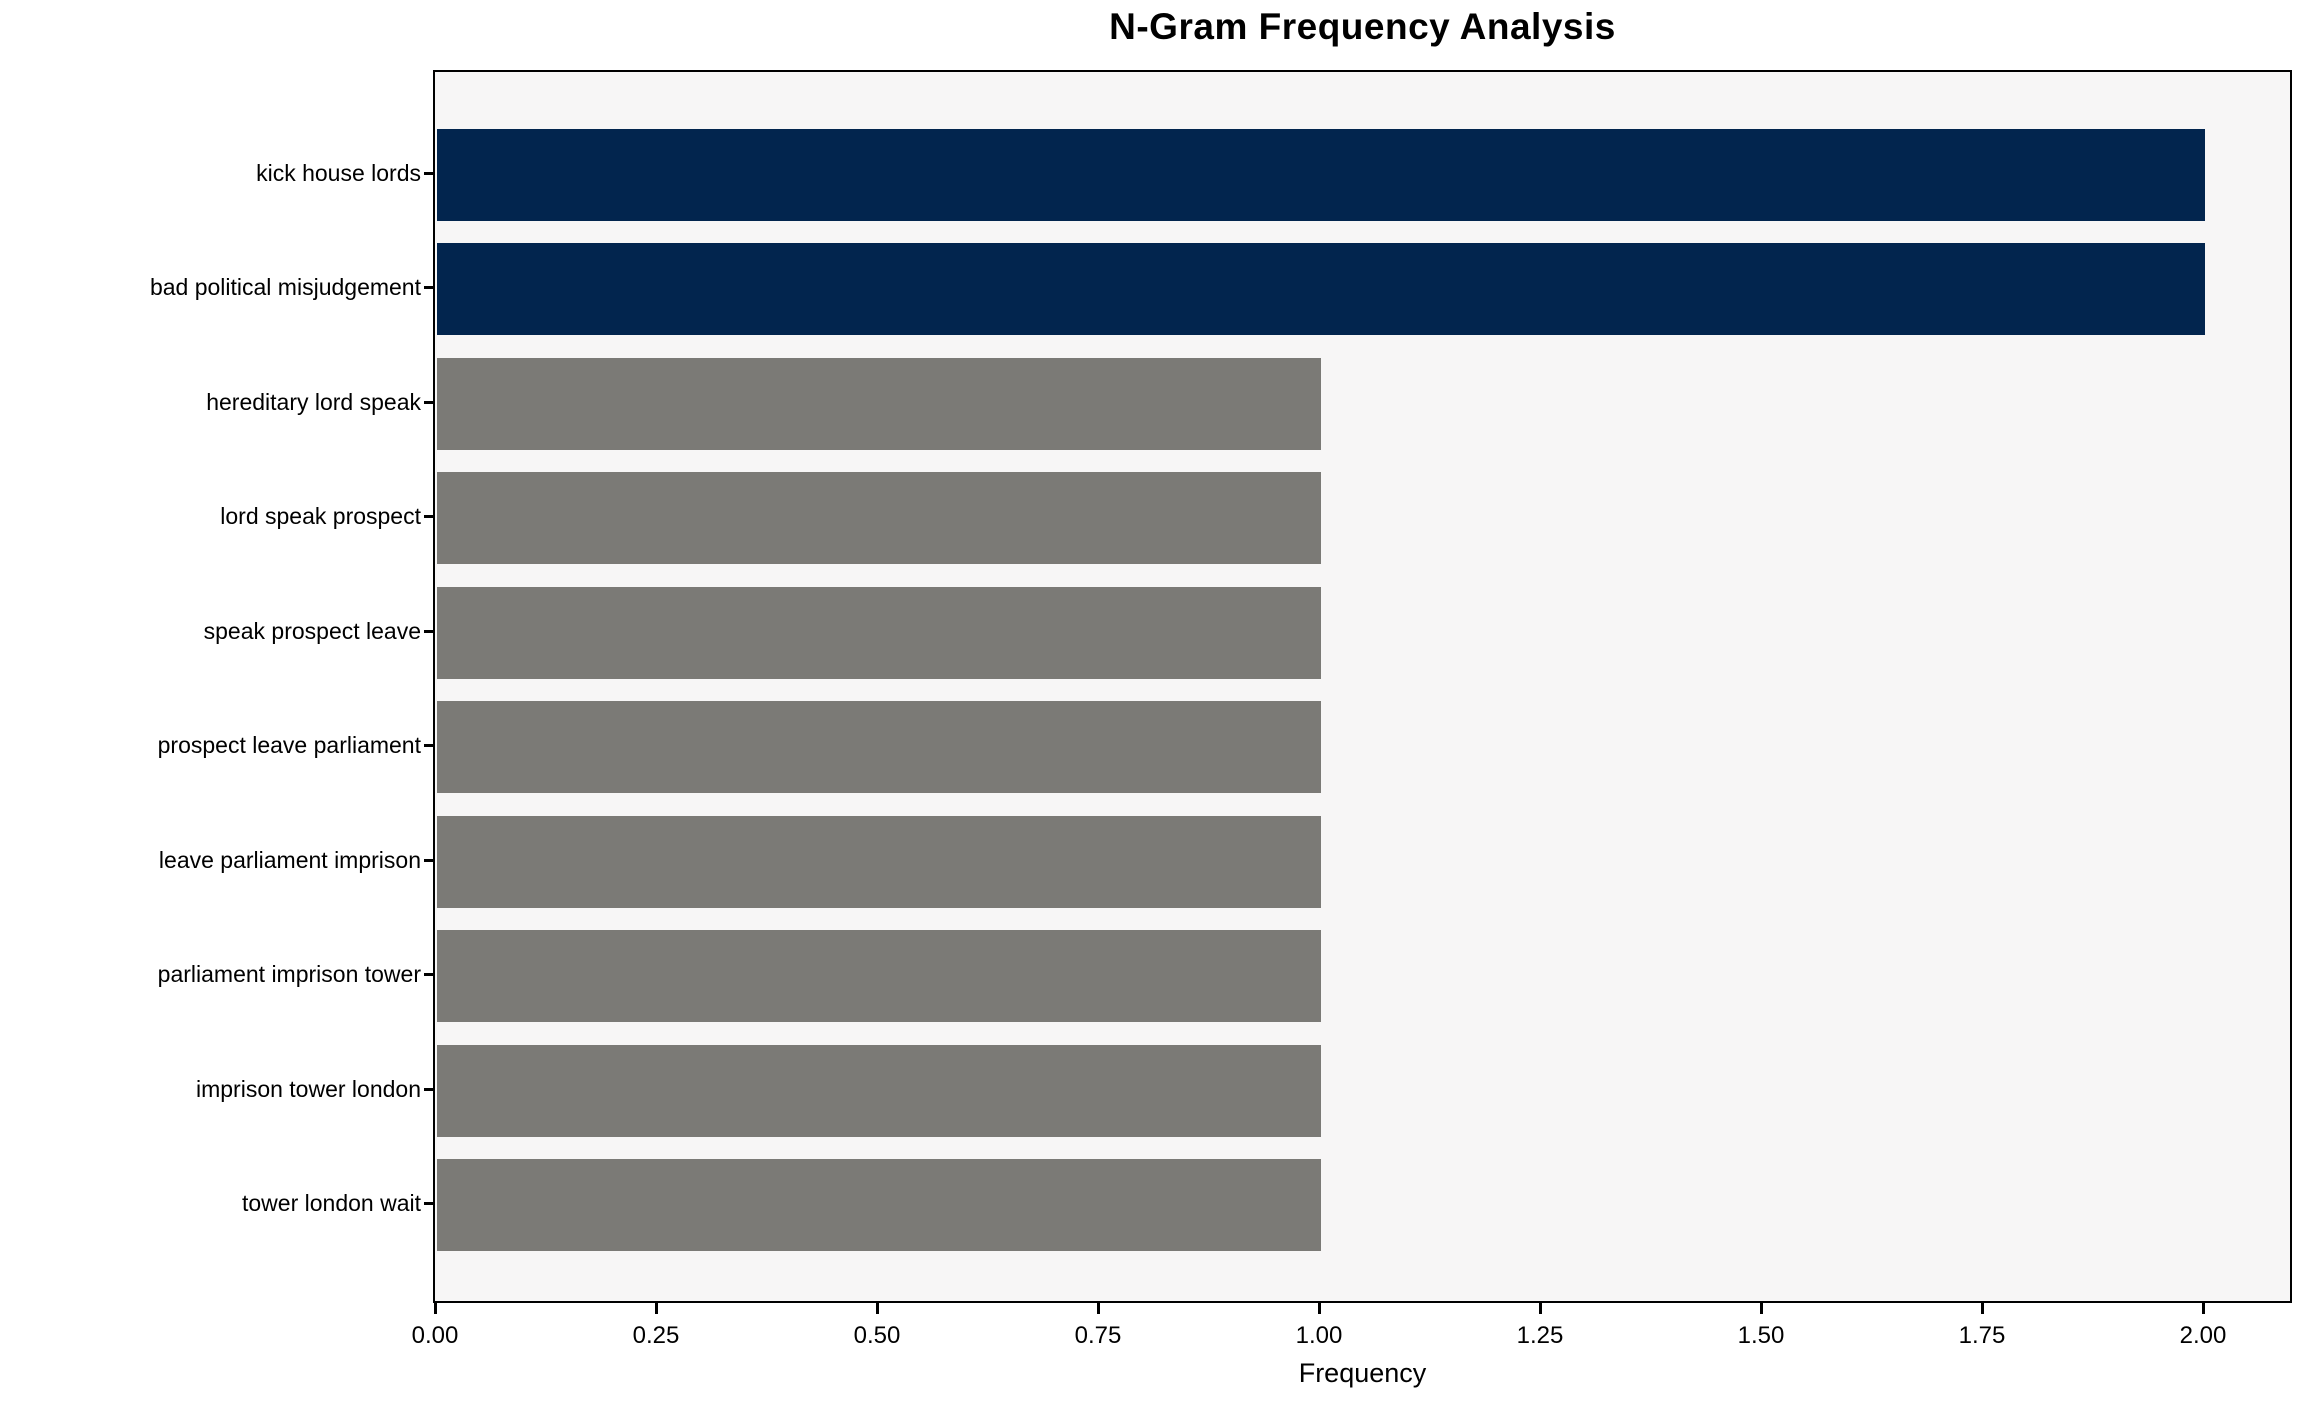  Describe the element at coordinates (308, 1088) in the screenshot. I see `ytick-label-imprison-tower-london: imprison tower london` at that location.